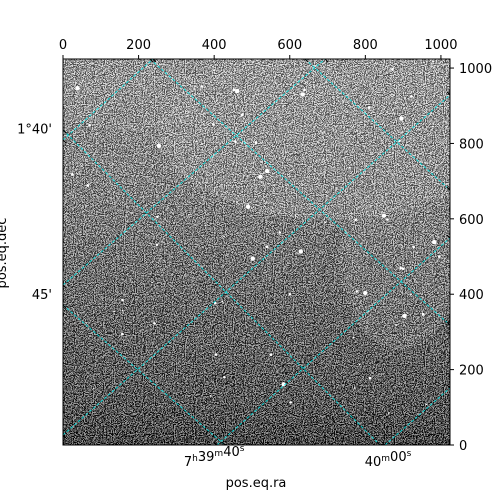 Image resolution: width=500 pixels, height=500 pixels. Describe the element at coordinates (214, 45) in the screenshot. I see `x-tick-label: 400` at that location.